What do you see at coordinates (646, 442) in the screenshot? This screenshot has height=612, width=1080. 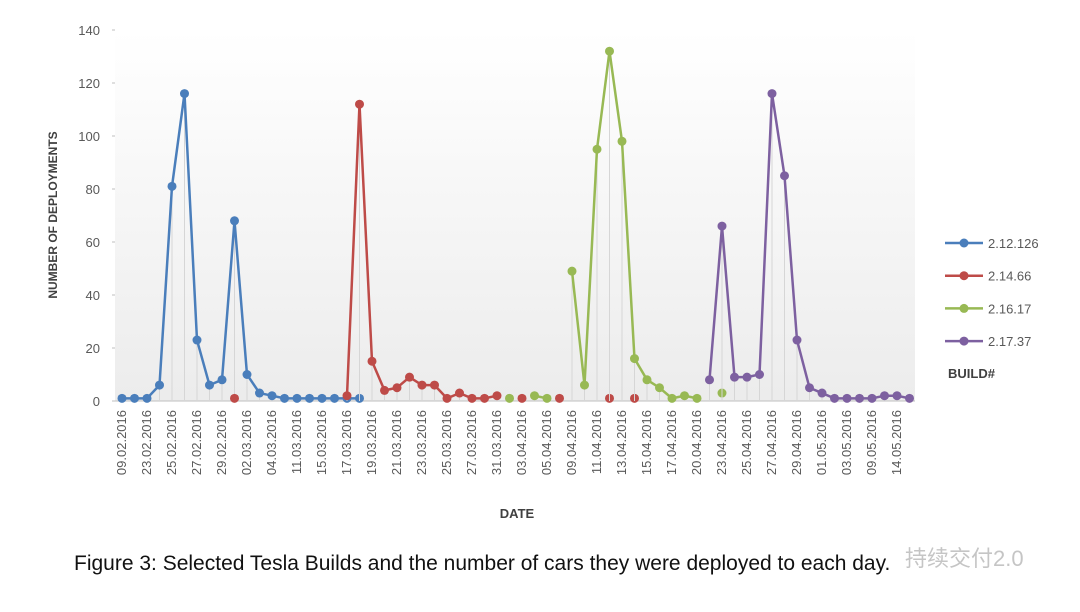 I see `x-tick-label: 15.04.2016` at bounding box center [646, 442].